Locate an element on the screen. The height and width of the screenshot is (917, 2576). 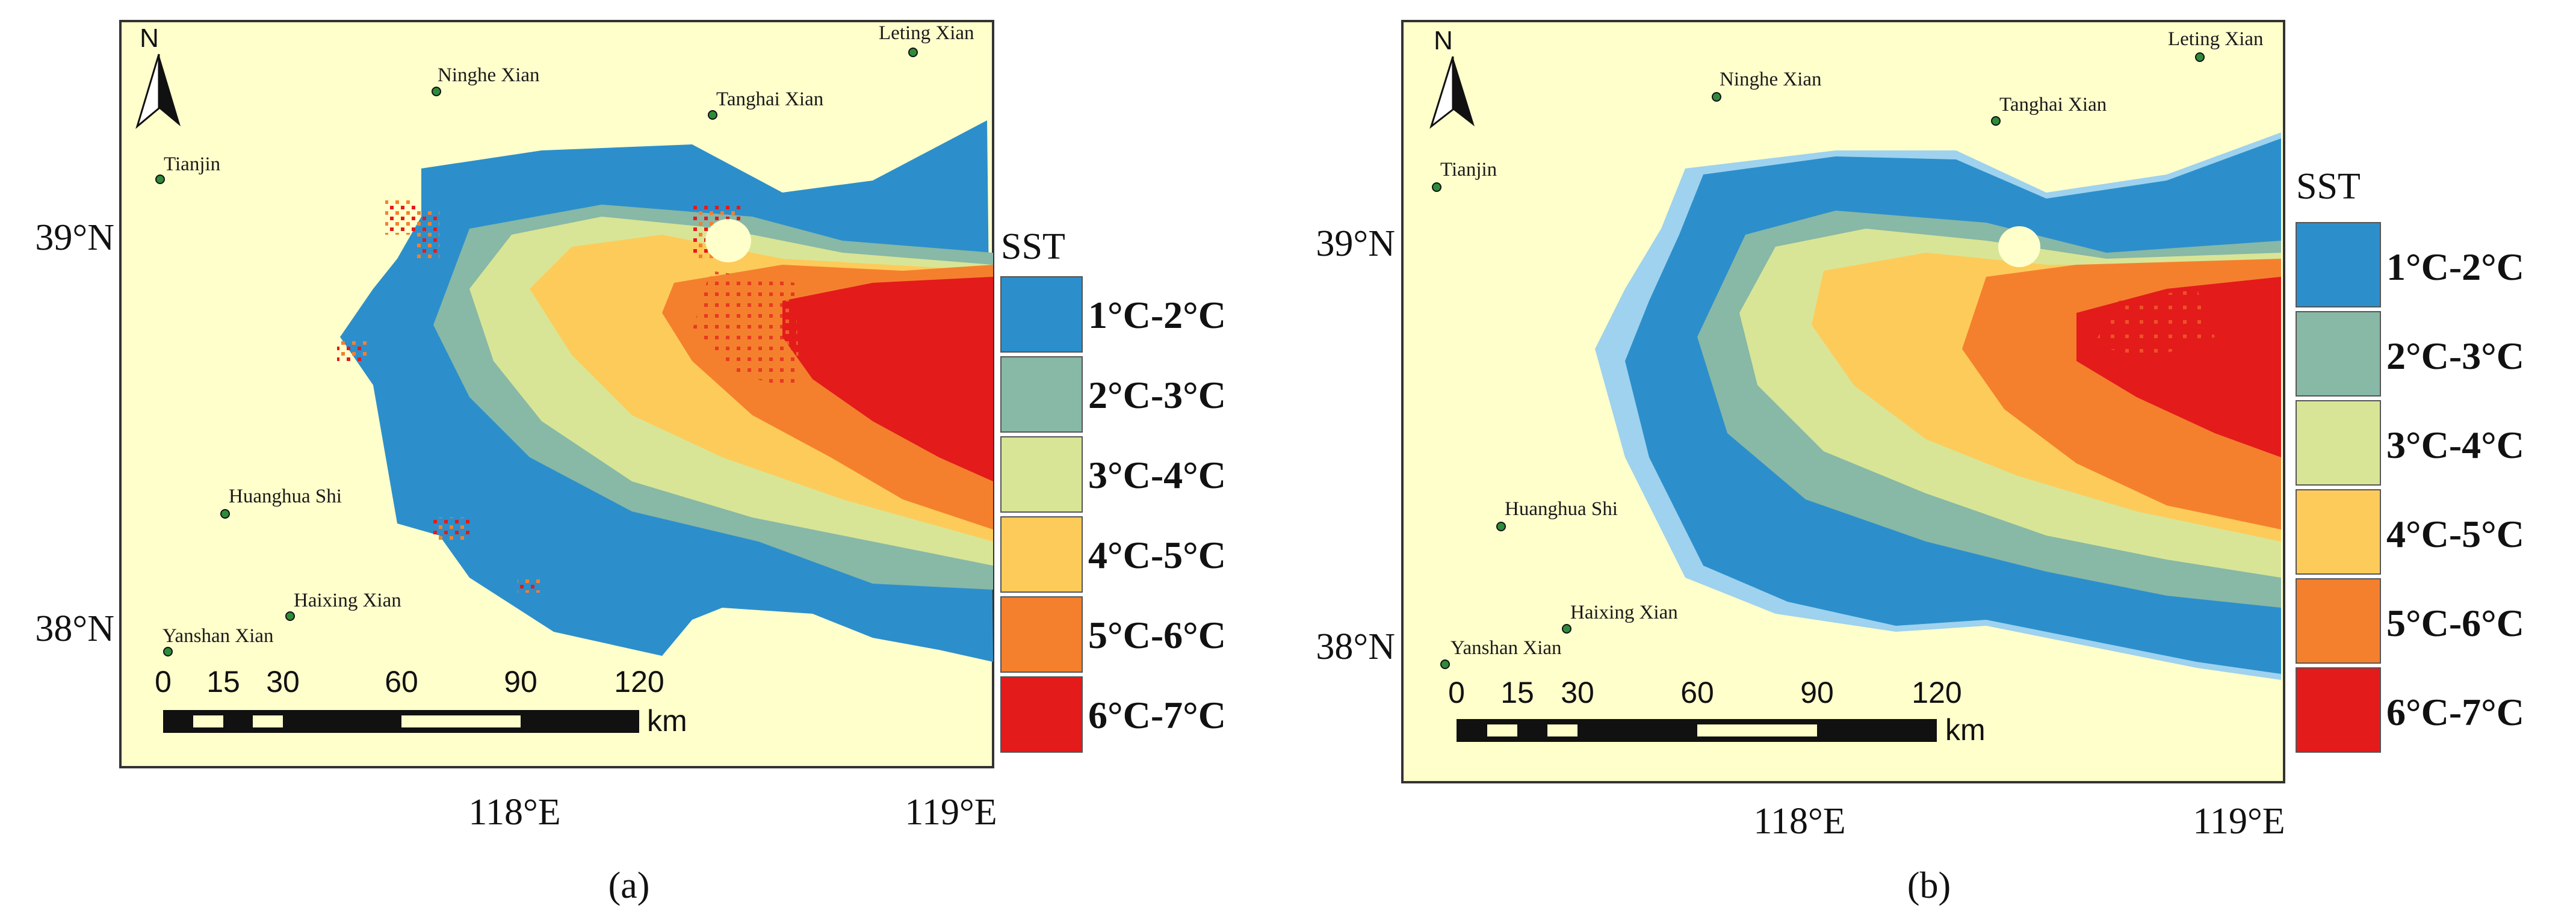
legend-label-b-2: 2°C-3°C is located at coordinates (2455, 356).